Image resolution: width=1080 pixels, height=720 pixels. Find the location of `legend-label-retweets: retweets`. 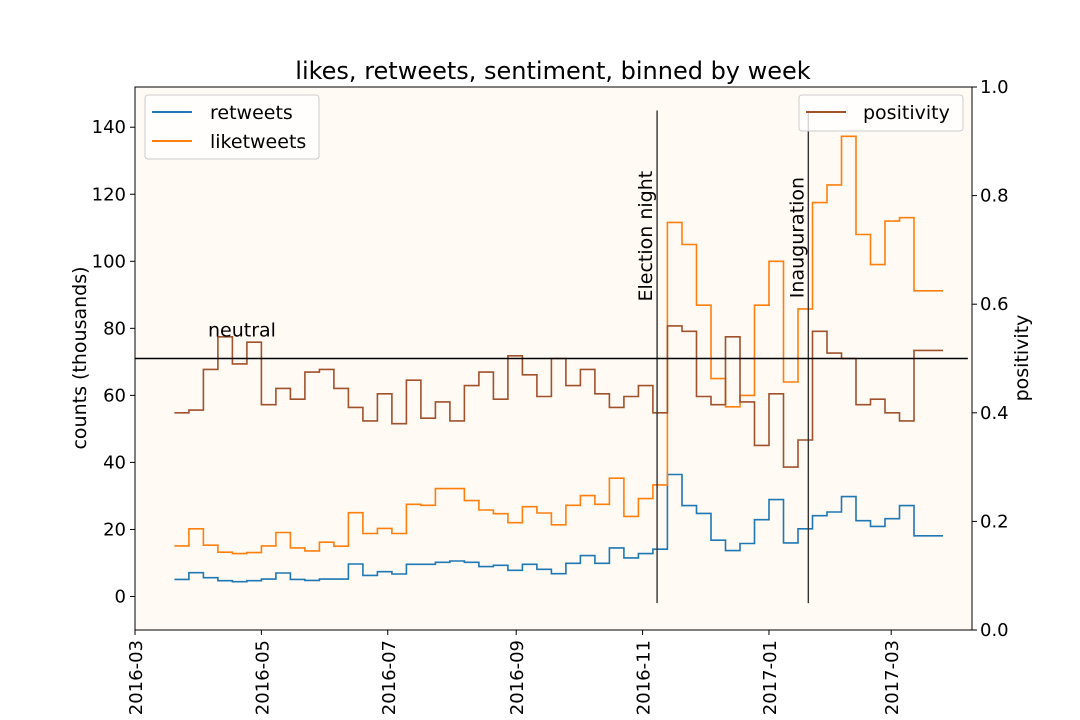

legend-label-retweets: retweets is located at coordinates (251, 113).